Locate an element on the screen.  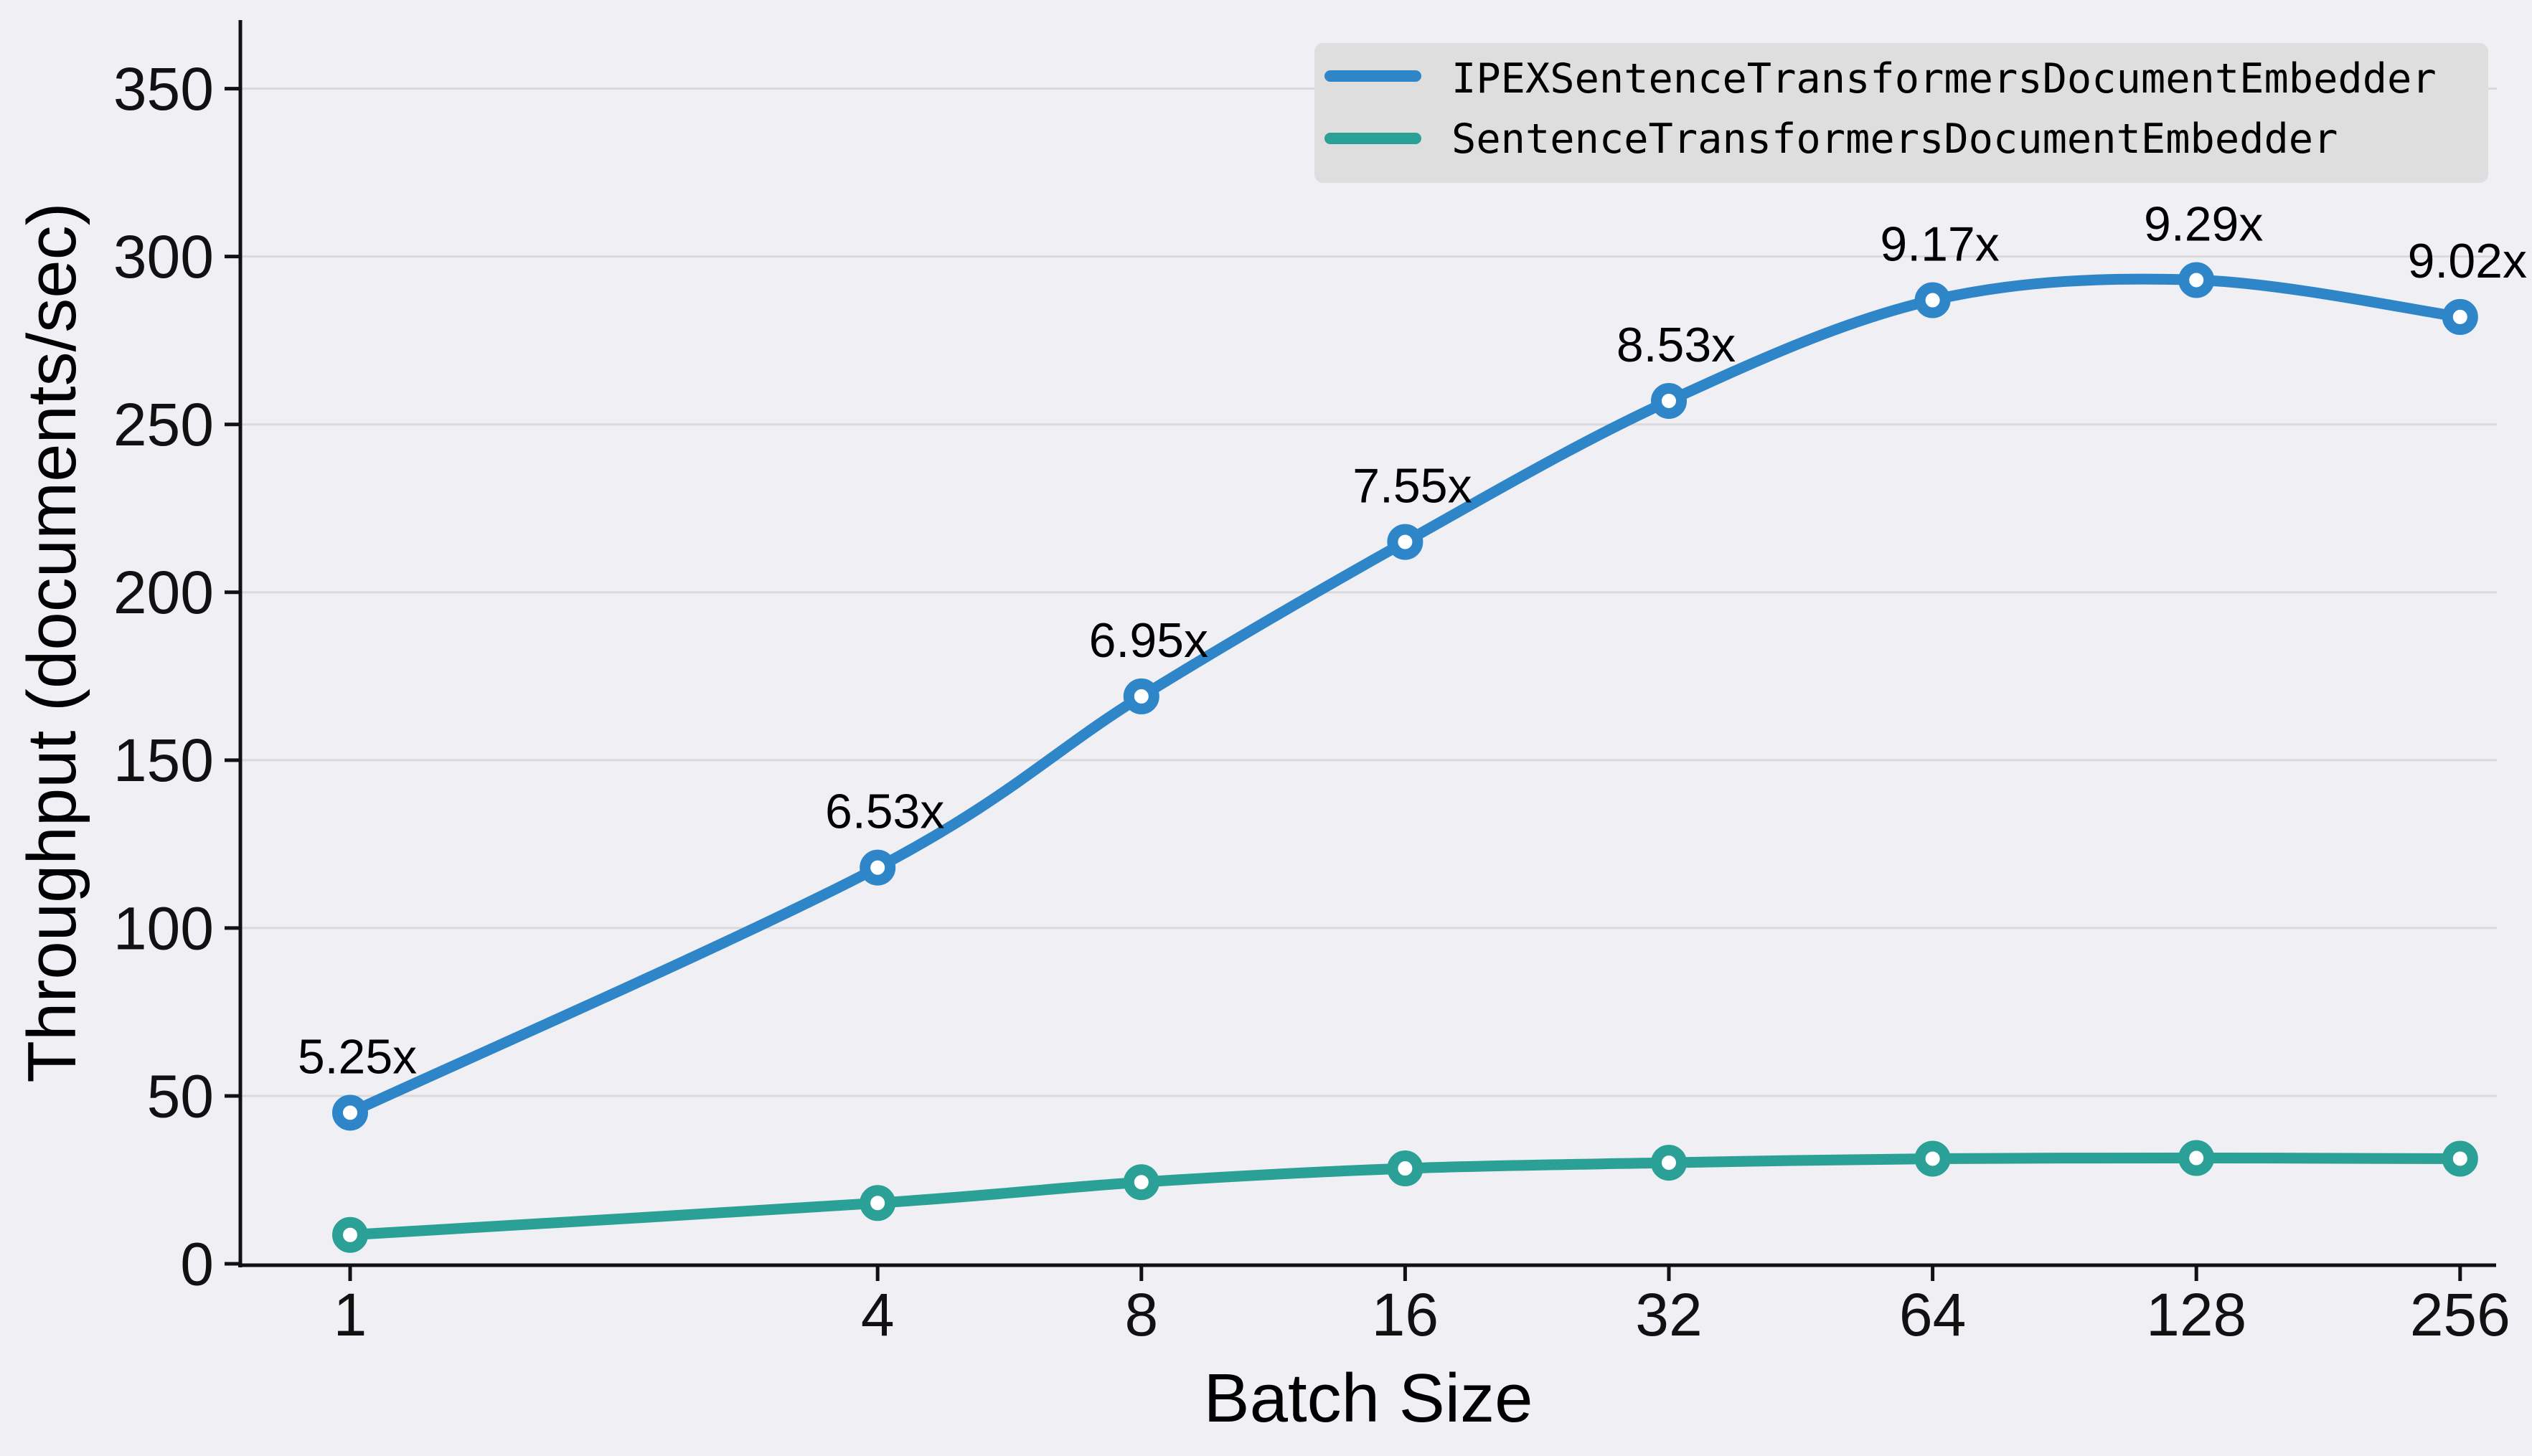
speedup-annotation-8: 6.95x is located at coordinates (1148, 640).